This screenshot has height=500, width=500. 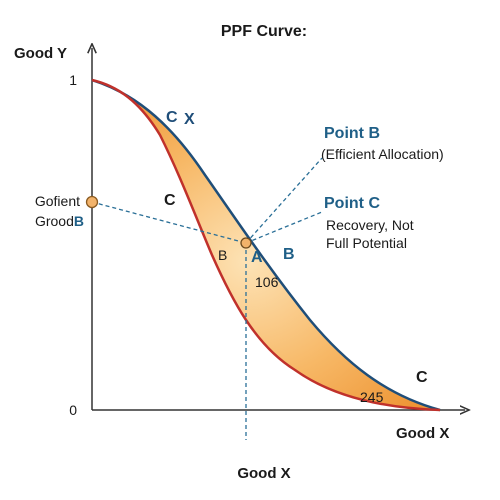 What do you see at coordinates (57, 201) in the screenshot?
I see `left-marker-label-line1: Gofient` at bounding box center [57, 201].